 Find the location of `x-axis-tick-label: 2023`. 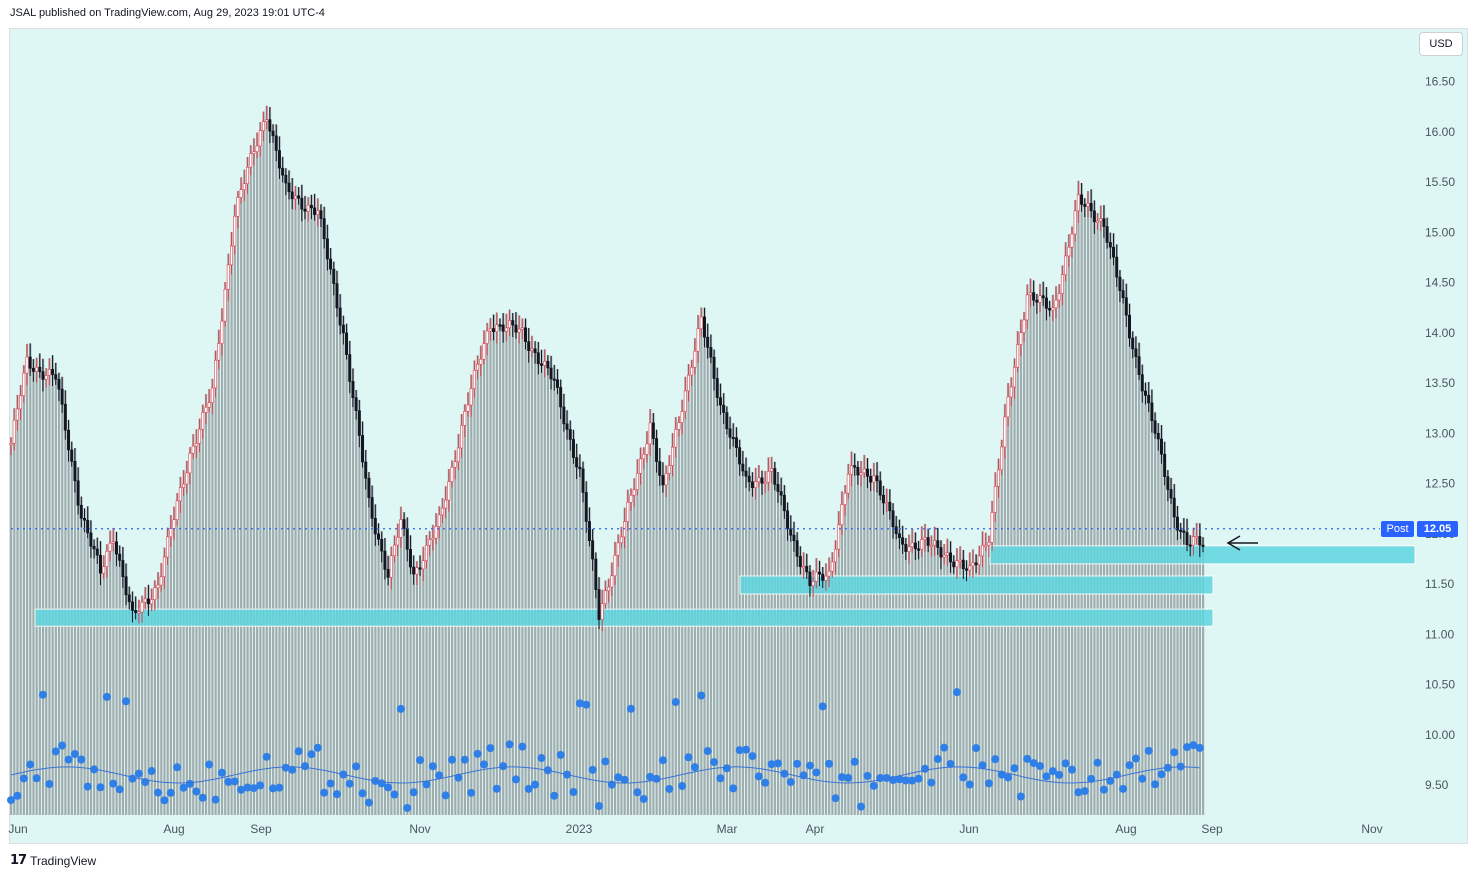

x-axis-tick-label: 2023 is located at coordinates (579, 829).